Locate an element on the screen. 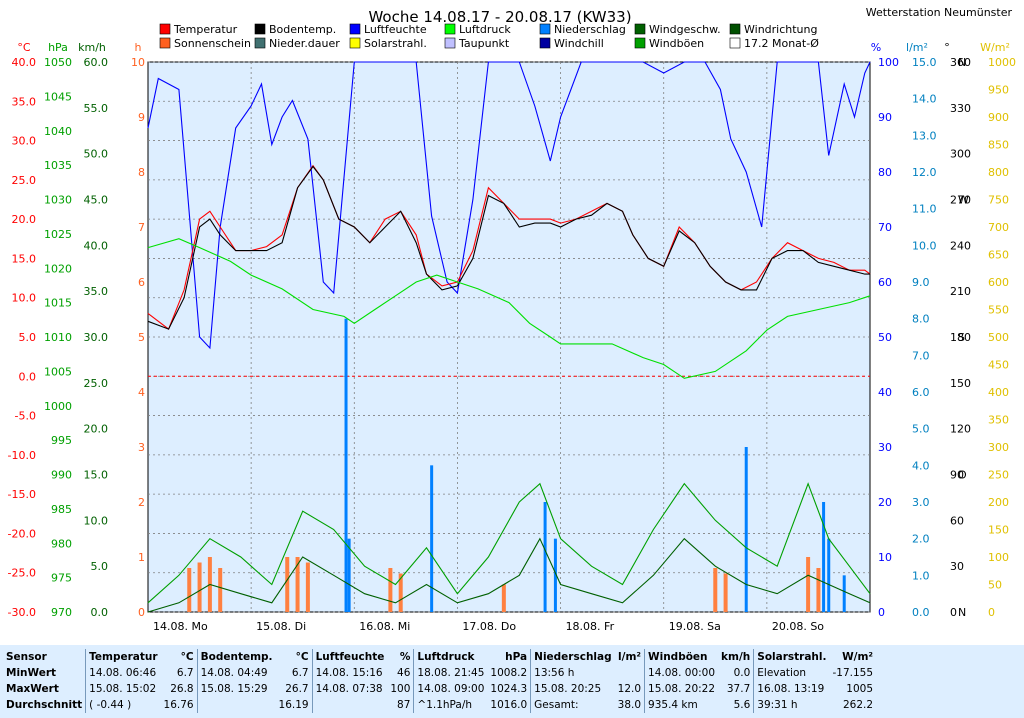 Image resolution: width=1024 pixels, height=718 pixels. stats-unit: l/m² is located at coordinates (630, 657).